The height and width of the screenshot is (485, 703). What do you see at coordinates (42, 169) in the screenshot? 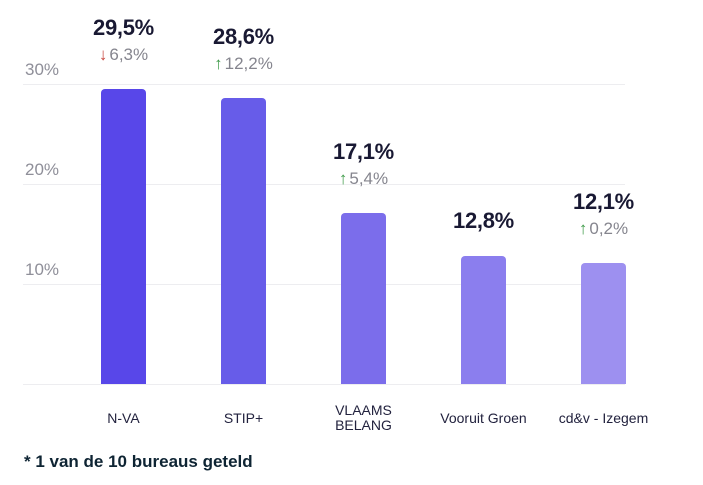
I see `y-axis-tick-label: 20%` at bounding box center [42, 169].